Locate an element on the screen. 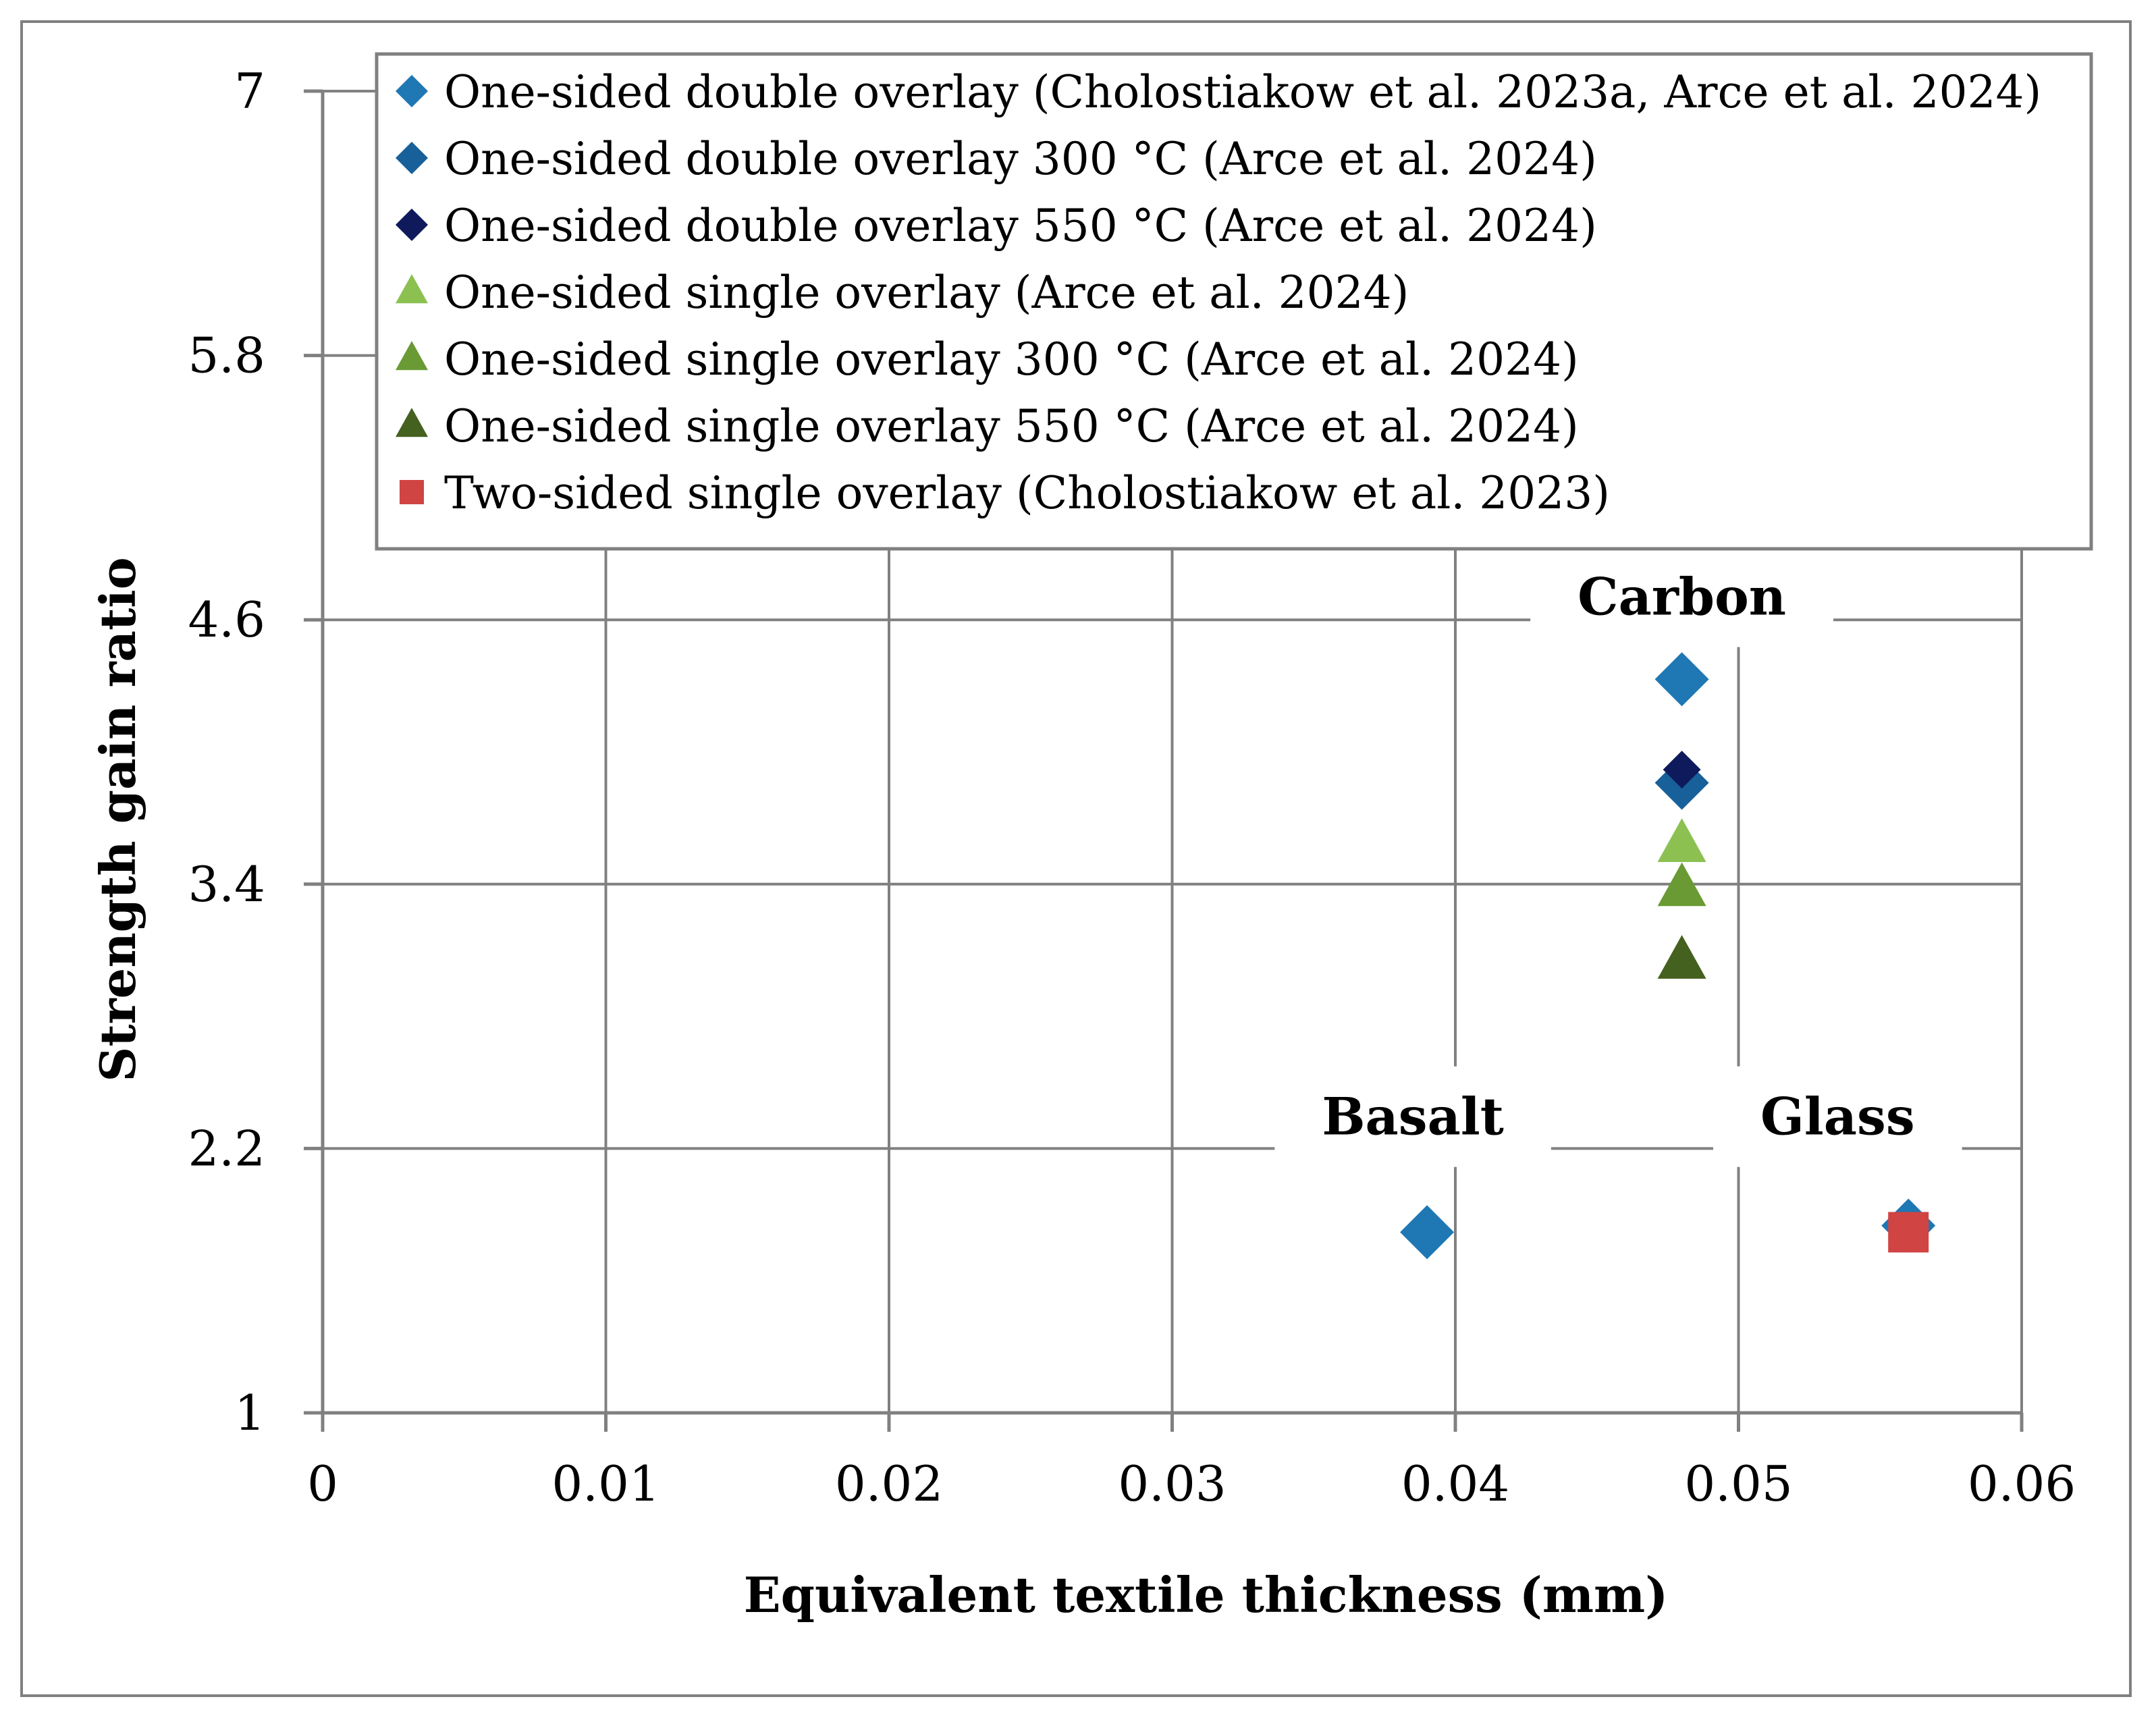  x-tick-label: 0.01 is located at coordinates (605, 1483).